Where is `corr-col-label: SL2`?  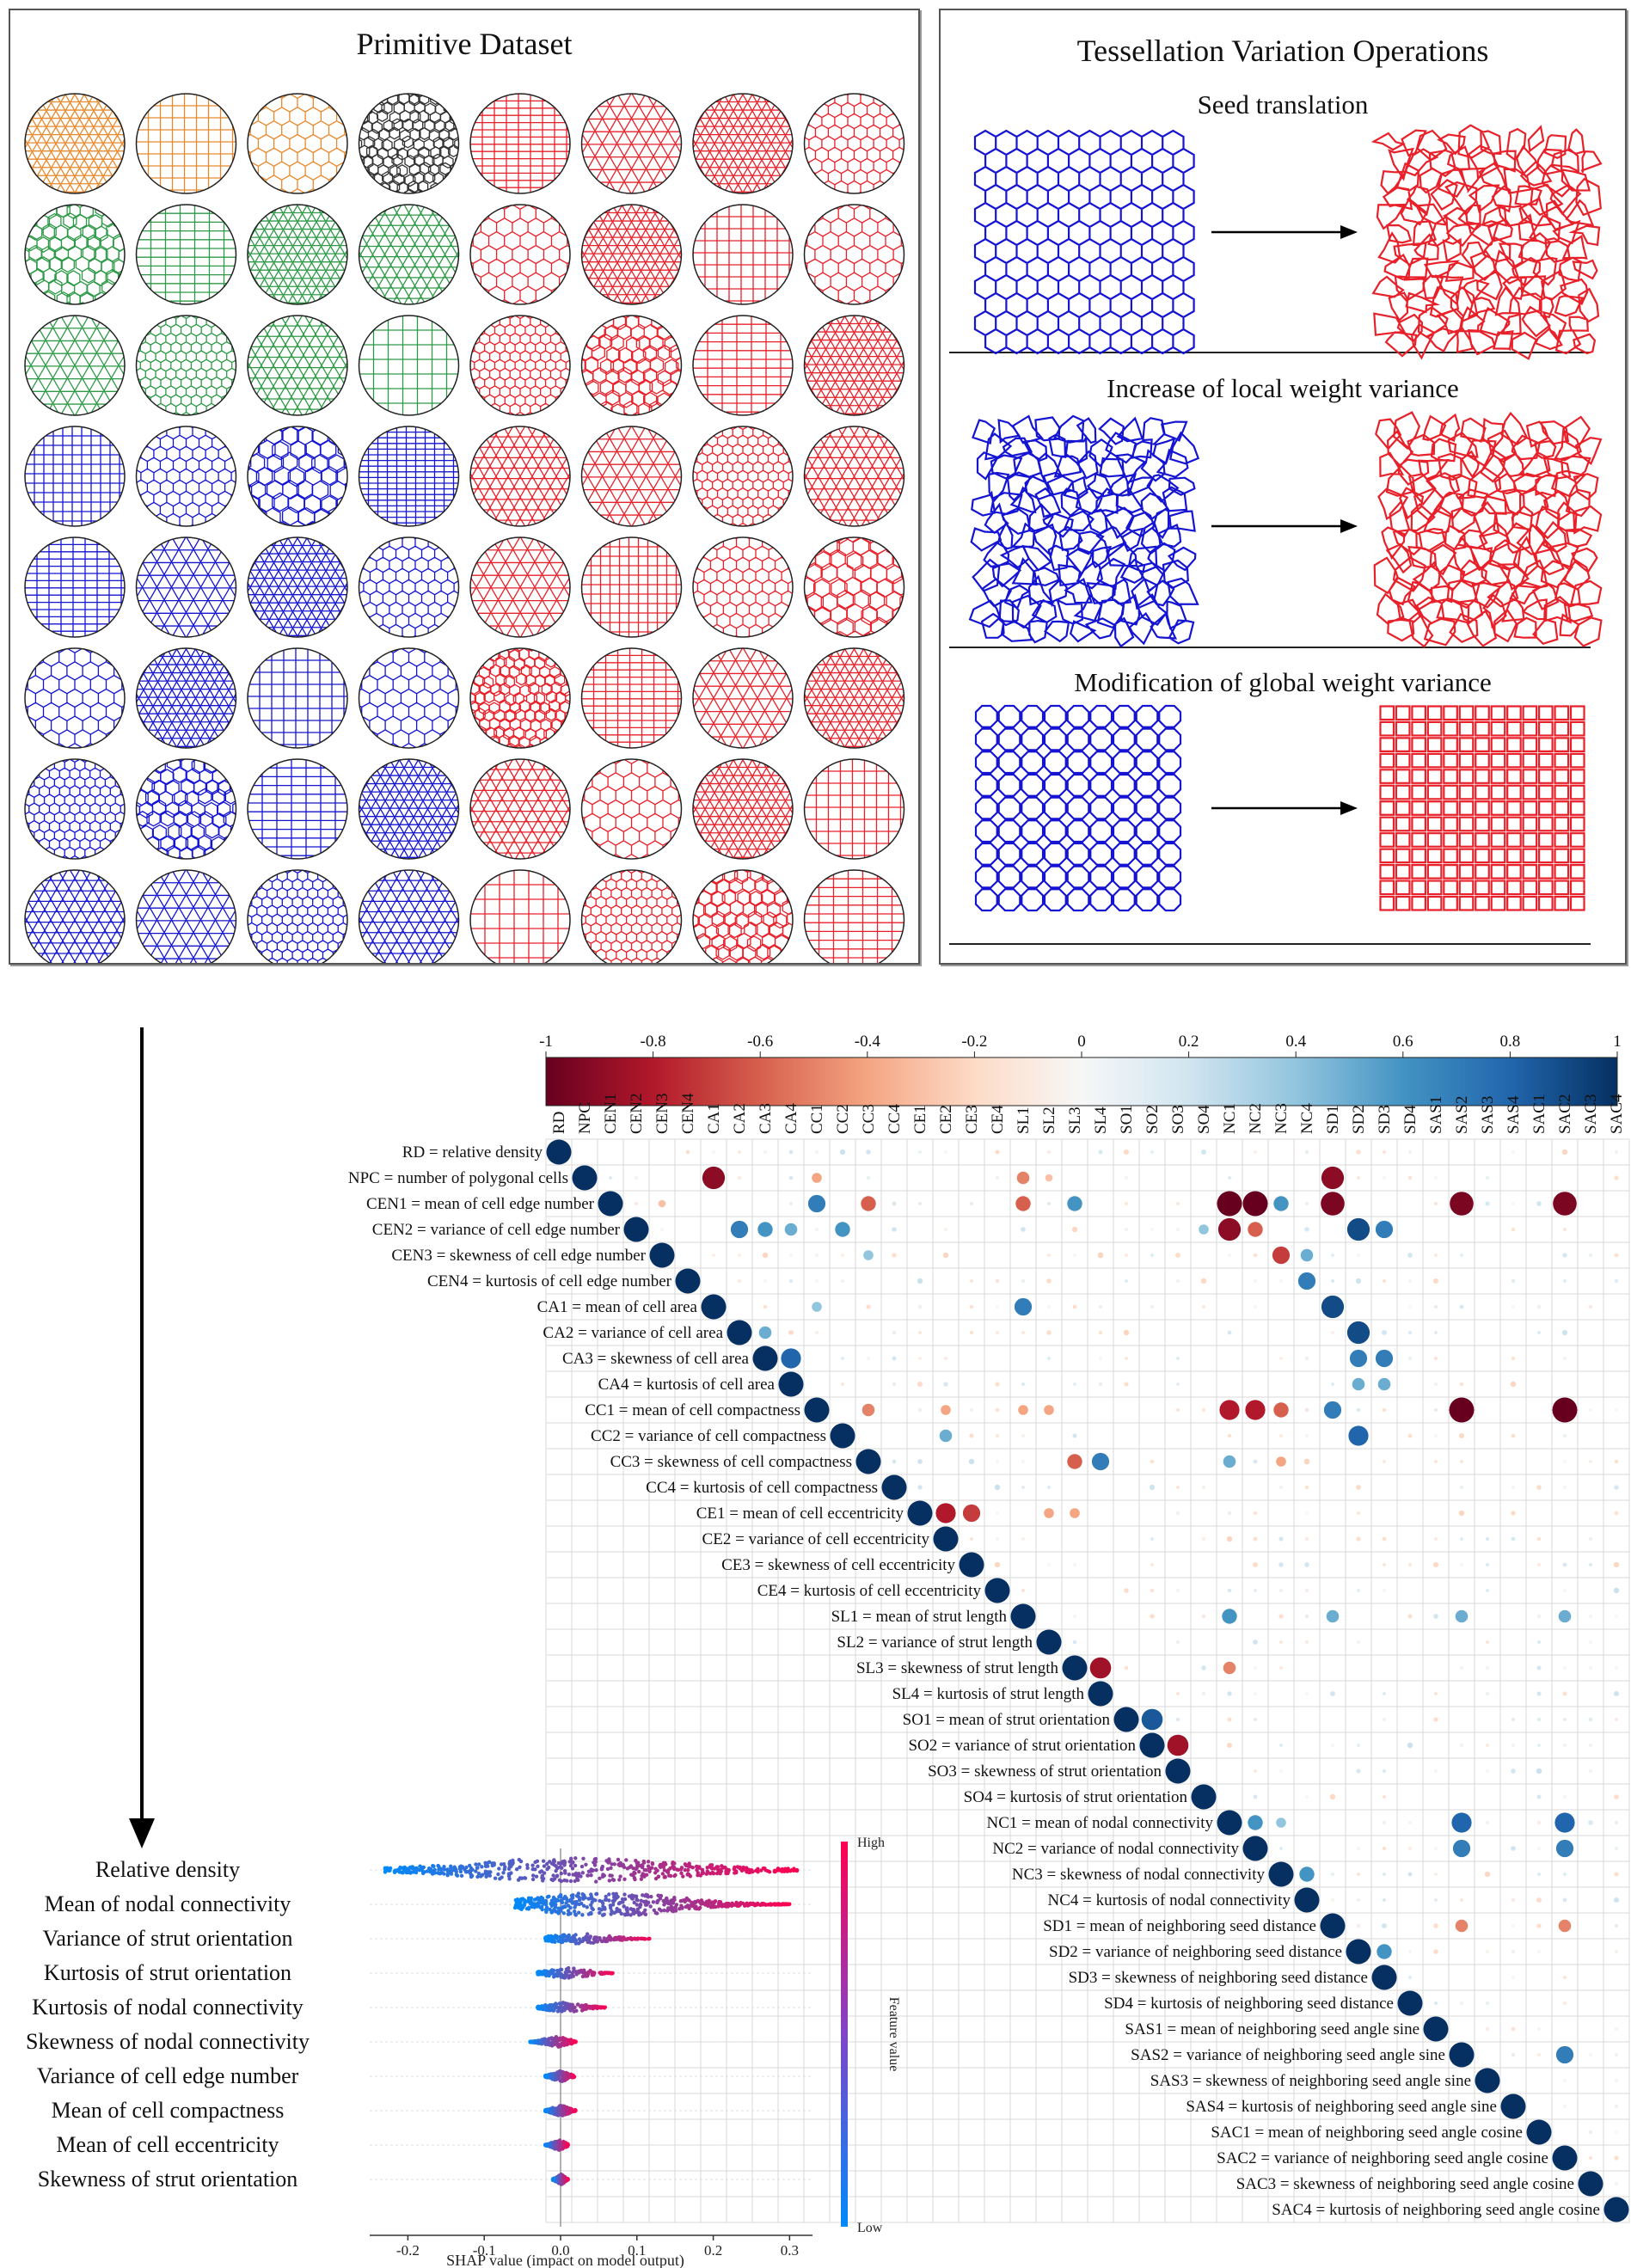
corr-col-label: SL2 is located at coordinates (1049, 1120).